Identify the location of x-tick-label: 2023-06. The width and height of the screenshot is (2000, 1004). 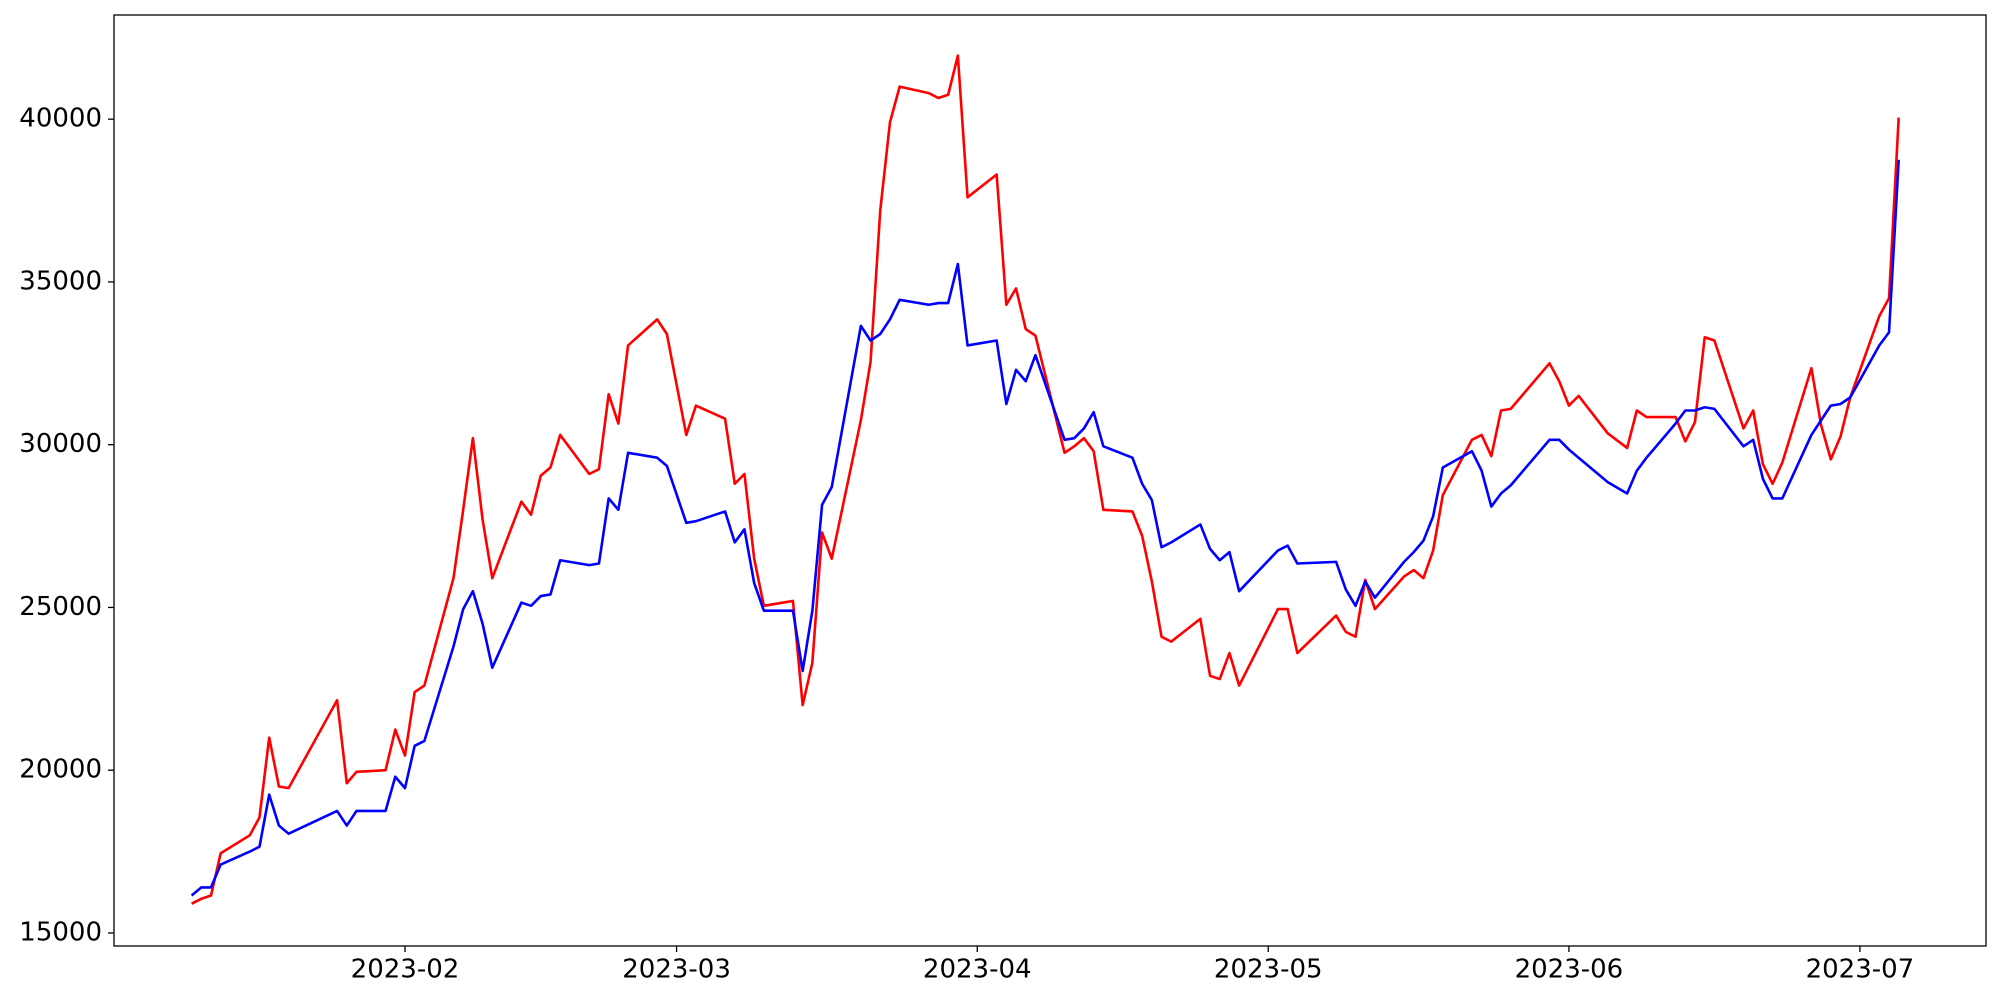
(1569, 970).